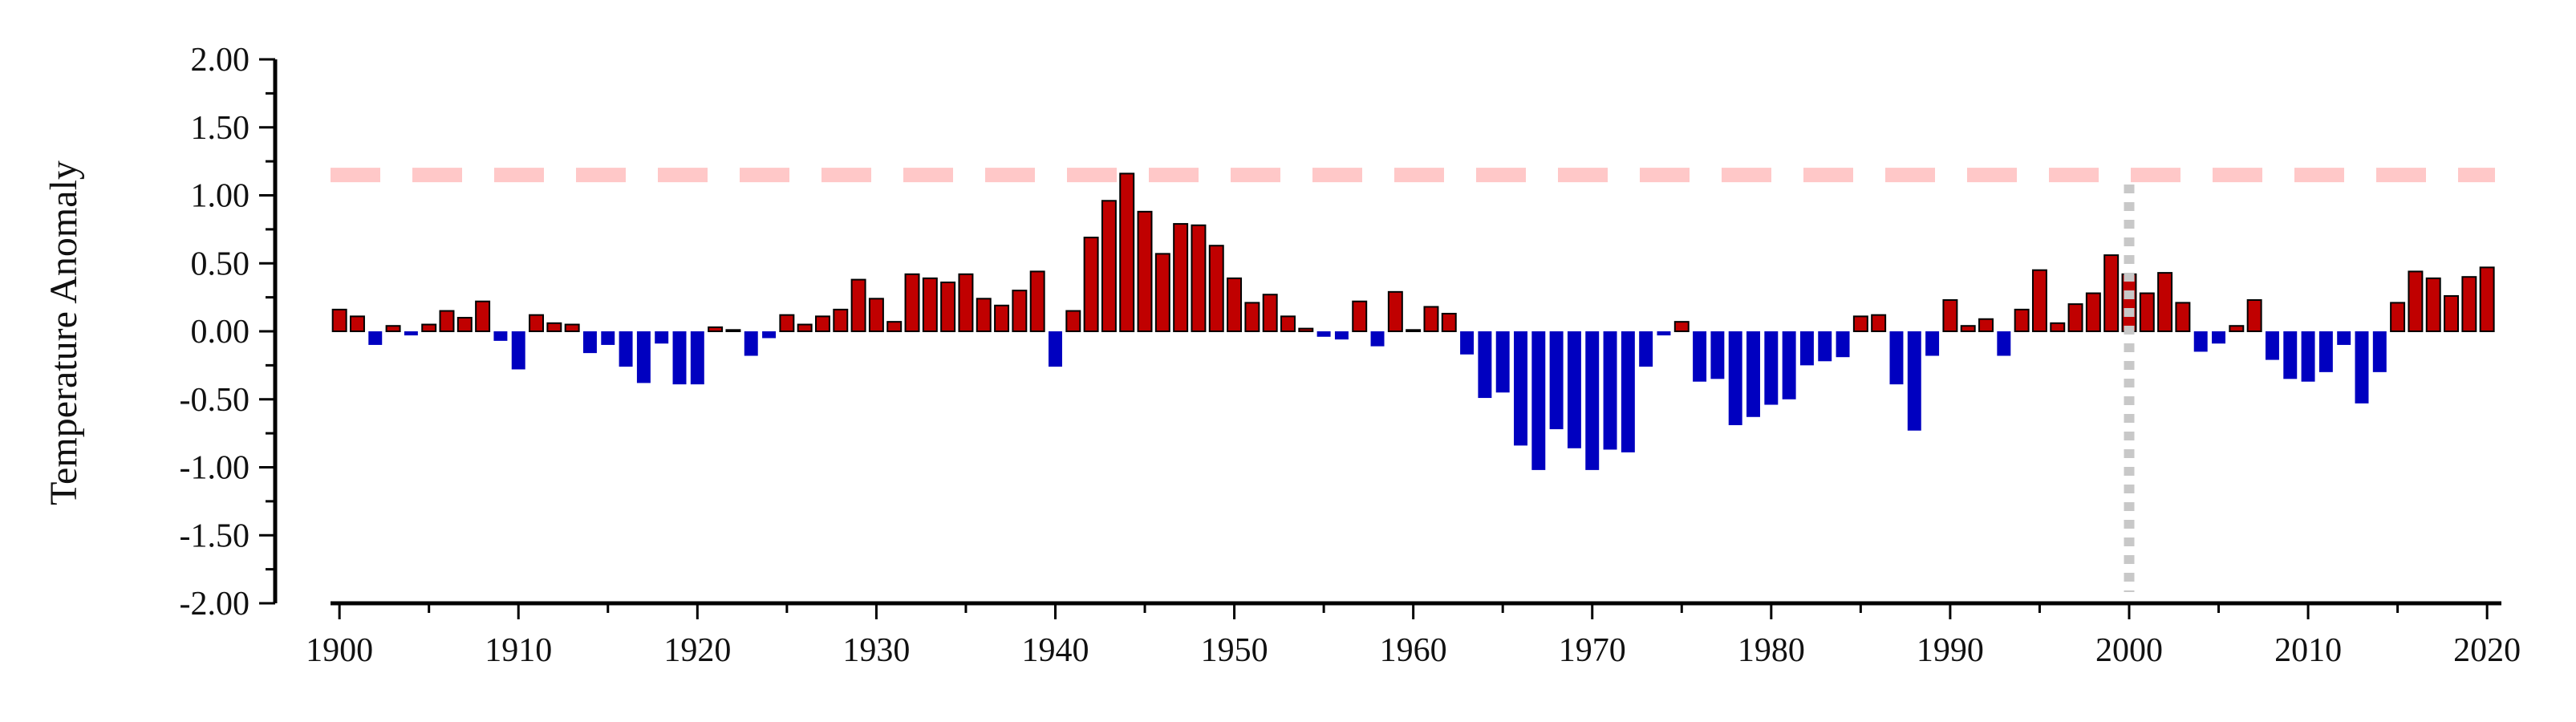 This screenshot has height=722, width=2576. What do you see at coordinates (2433, 305) in the screenshot?
I see `bar-2017` at bounding box center [2433, 305].